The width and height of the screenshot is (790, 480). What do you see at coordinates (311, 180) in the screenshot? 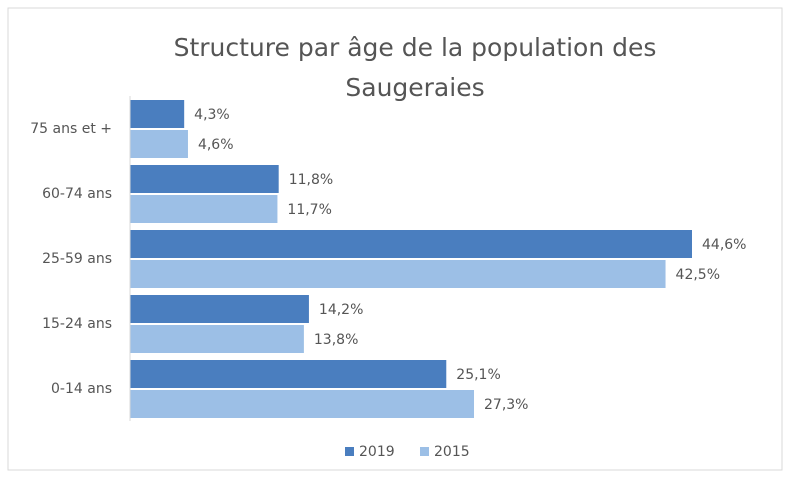
I see `value-label: 11,8%` at bounding box center [311, 180].